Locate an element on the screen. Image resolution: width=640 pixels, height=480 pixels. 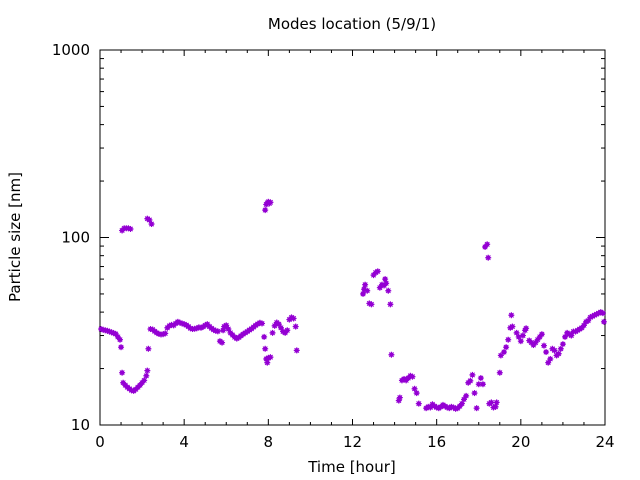
x-tick-label: 0 is located at coordinates (100, 442).